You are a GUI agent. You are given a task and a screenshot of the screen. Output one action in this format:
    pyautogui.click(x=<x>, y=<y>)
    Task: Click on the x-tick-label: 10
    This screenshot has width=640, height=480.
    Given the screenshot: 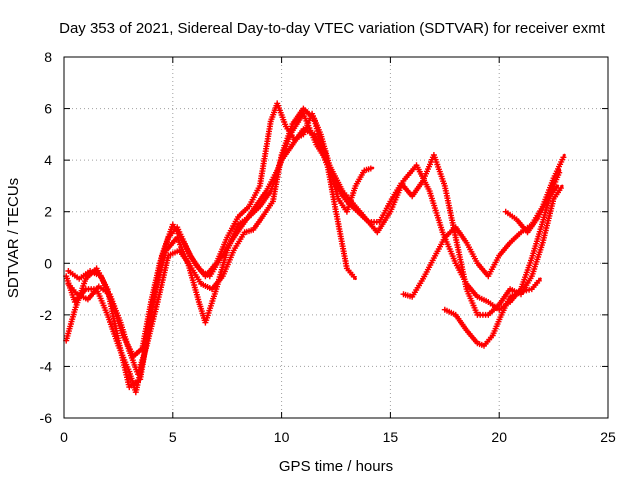 What is the action you would take?
    pyautogui.click(x=282, y=437)
    